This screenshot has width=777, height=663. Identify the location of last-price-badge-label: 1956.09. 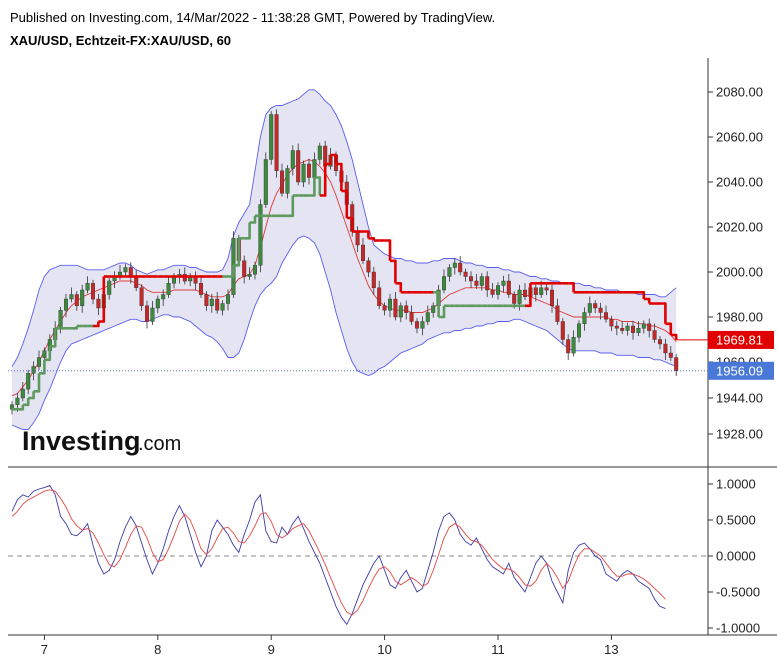
(739, 370).